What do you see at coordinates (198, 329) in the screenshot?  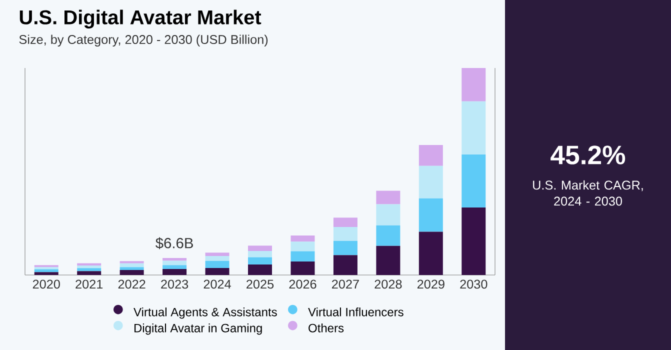 I see `legend-label: Digital Avatar in Gaming` at bounding box center [198, 329].